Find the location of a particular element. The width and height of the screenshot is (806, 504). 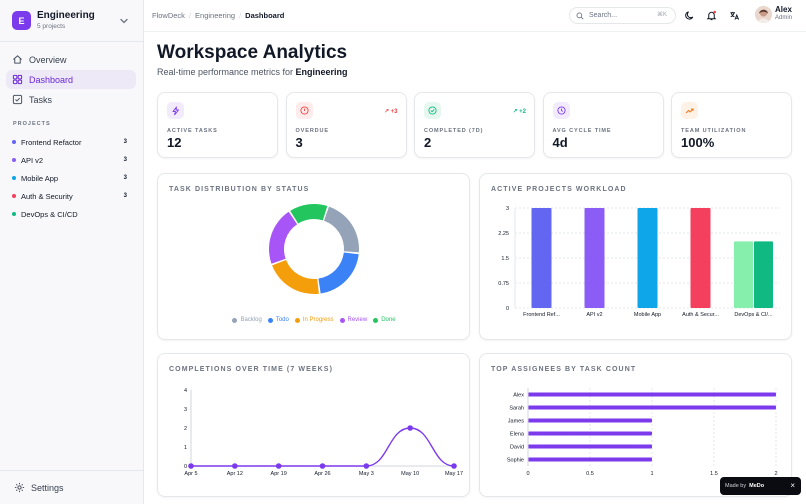

donut-slice-todo is located at coordinates (338, 273).